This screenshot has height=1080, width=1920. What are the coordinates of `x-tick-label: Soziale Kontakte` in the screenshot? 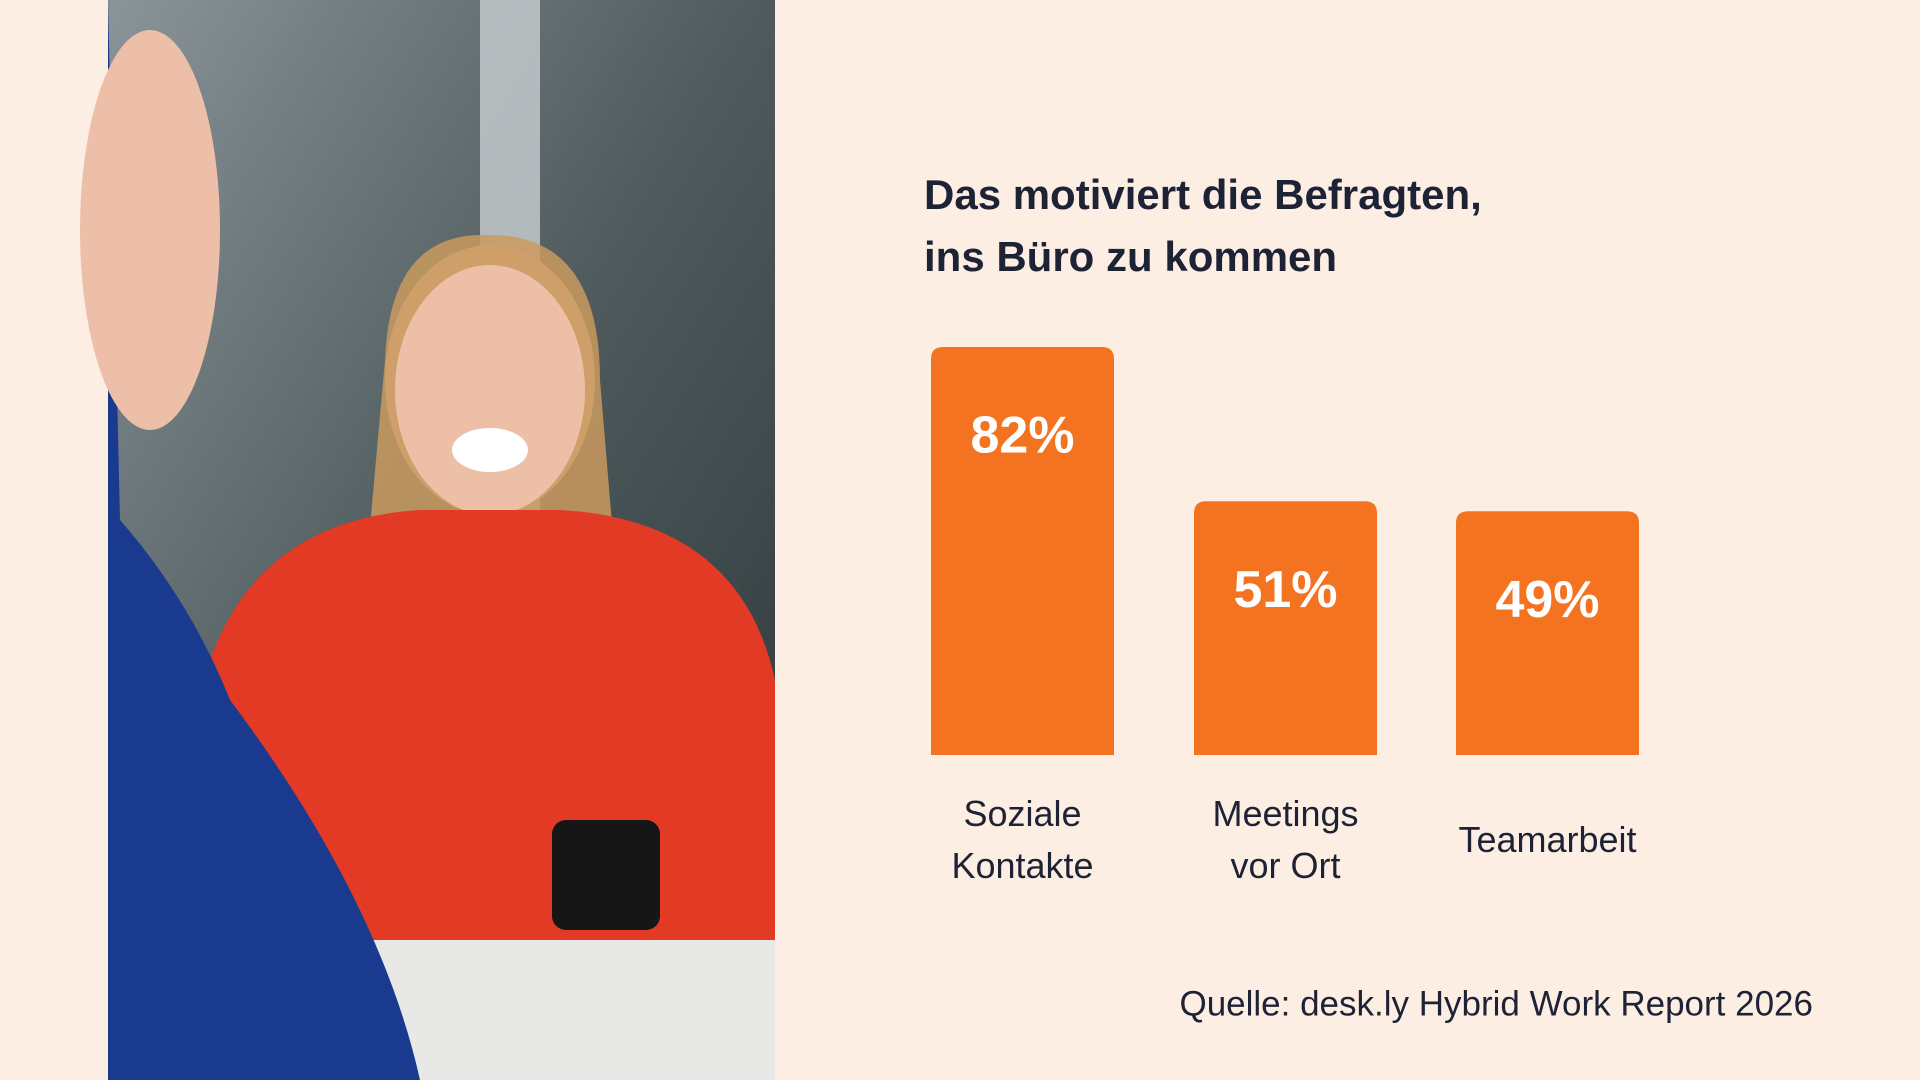 It's located at (1022, 839).